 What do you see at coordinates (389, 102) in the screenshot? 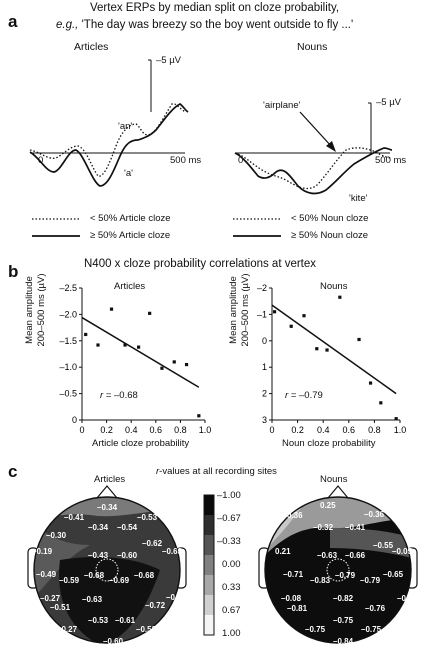
I see `nouns-erp-scale-label: –5 µV` at bounding box center [389, 102].